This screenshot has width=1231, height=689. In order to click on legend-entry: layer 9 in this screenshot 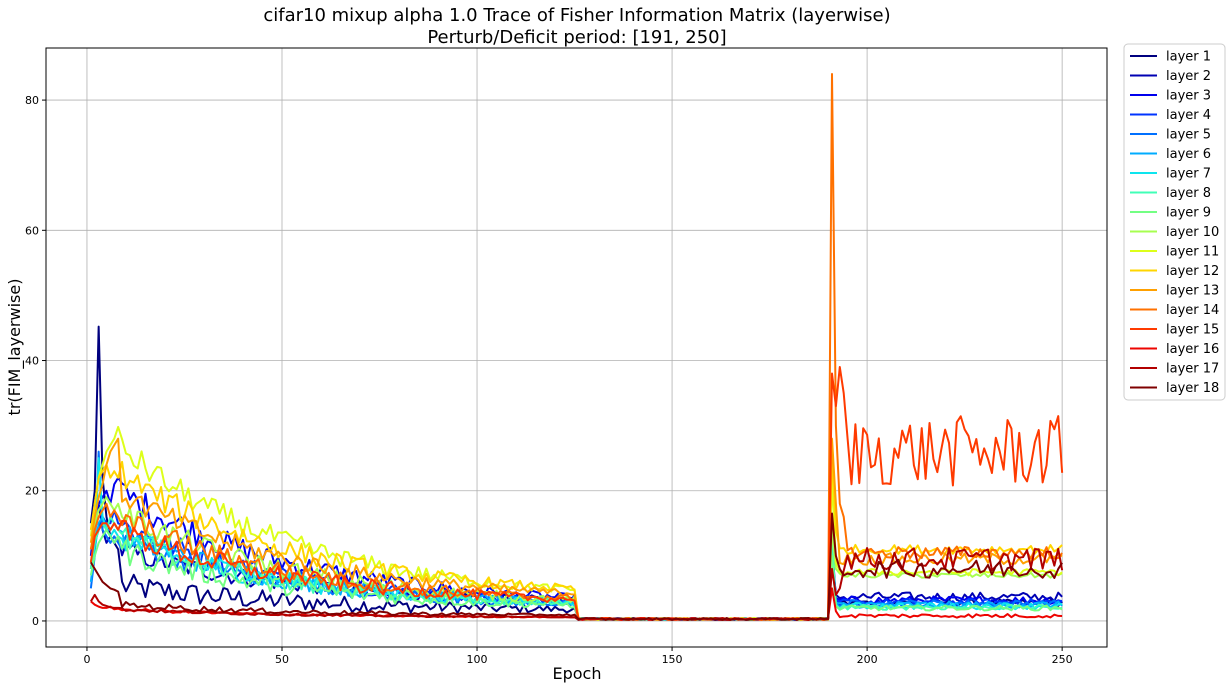, I will do `click(1188, 213)`.